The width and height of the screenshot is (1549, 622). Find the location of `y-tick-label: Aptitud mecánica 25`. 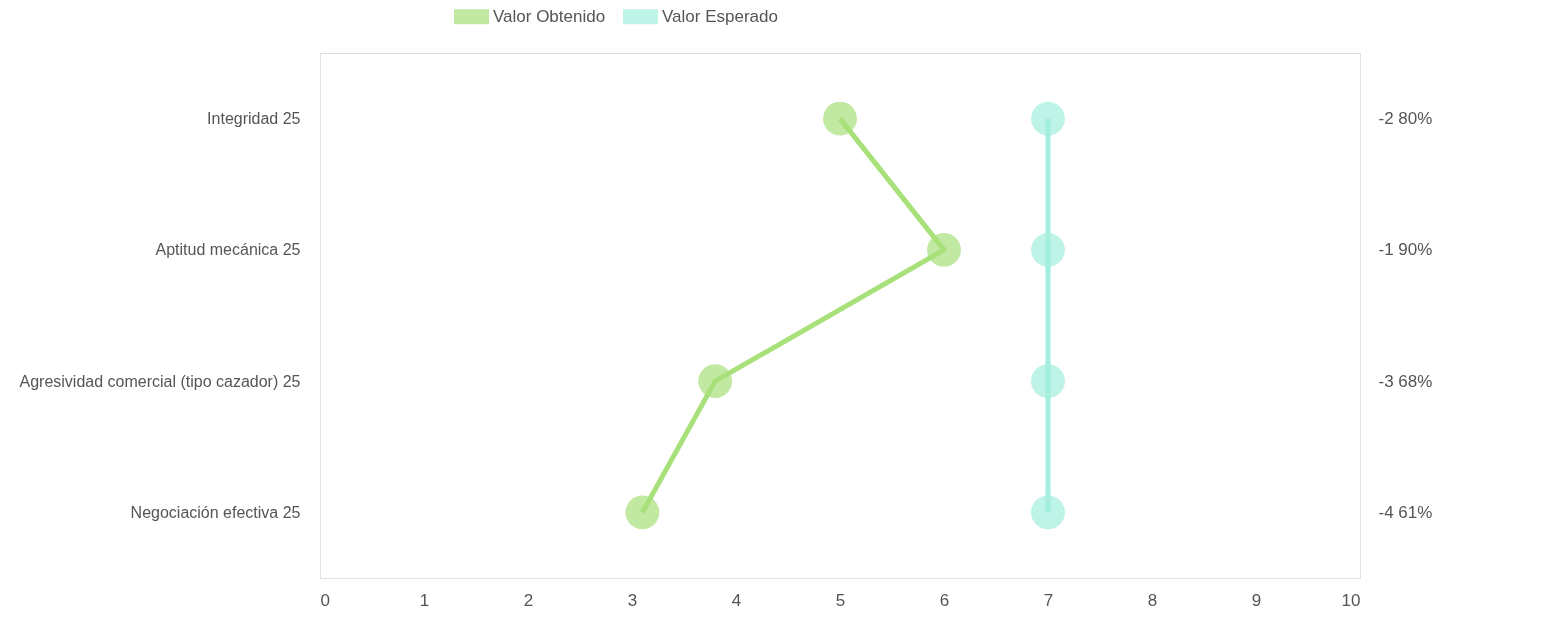

y-tick-label: Aptitud mecánica 25 is located at coordinates (228, 250).